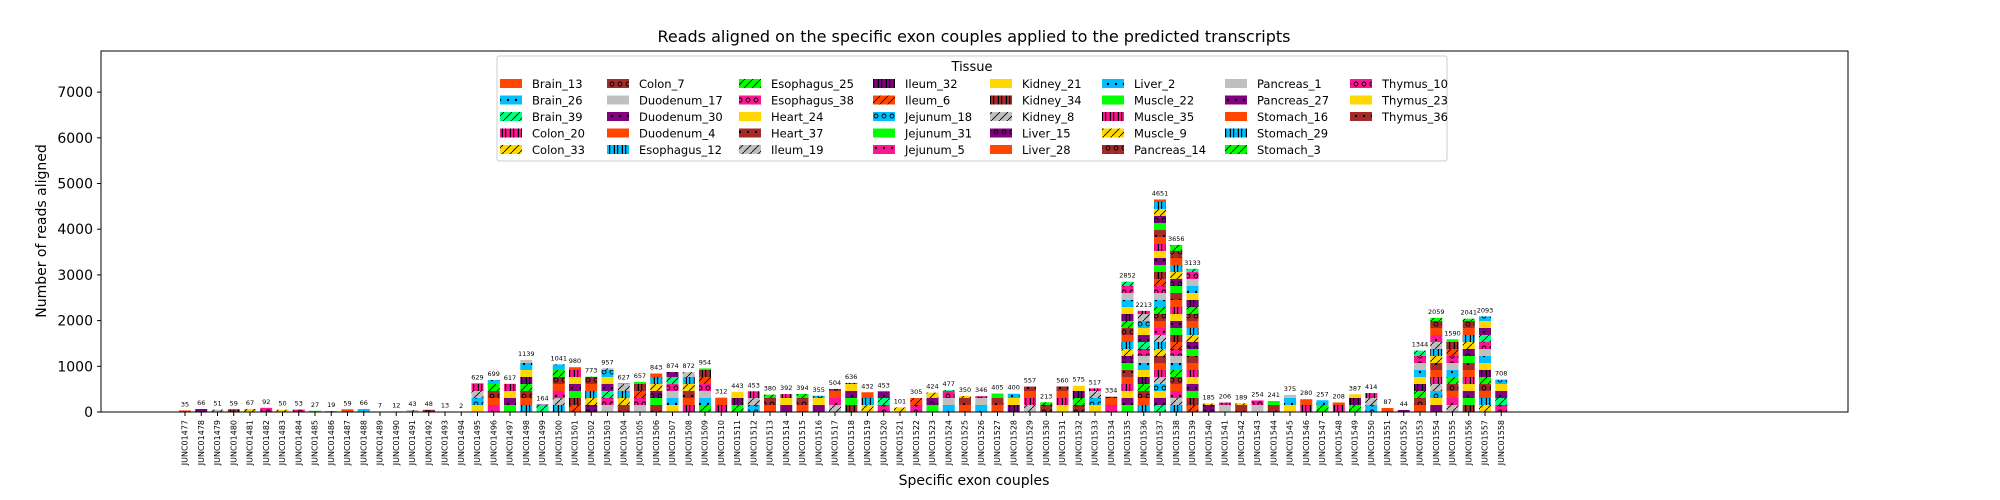 This screenshot has width=2000, height=500. What do you see at coordinates (445, 405) in the screenshot?
I see `value-label-JUNC01493: 13` at bounding box center [445, 405].